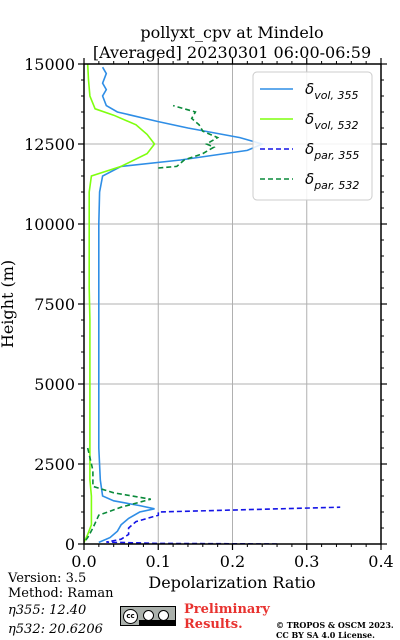 Image resolution: width=400 pixels, height=640 pixels. Describe the element at coordinates (130, 616) in the screenshot. I see `cc-logo-icon: cc` at that location.